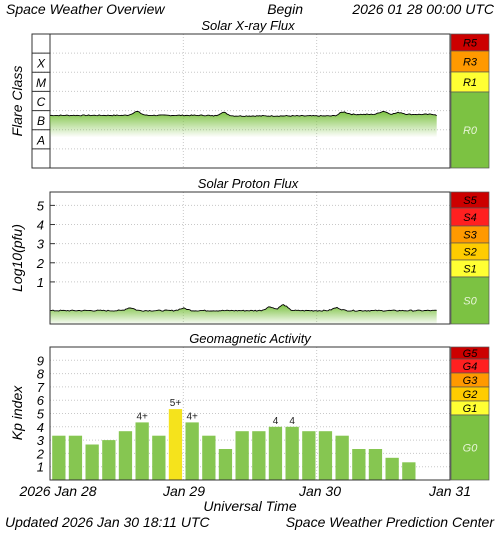 The width and height of the screenshot is (500, 533). What do you see at coordinates (470, 83) in the screenshot?
I see `scale-label: R1` at bounding box center [470, 83].